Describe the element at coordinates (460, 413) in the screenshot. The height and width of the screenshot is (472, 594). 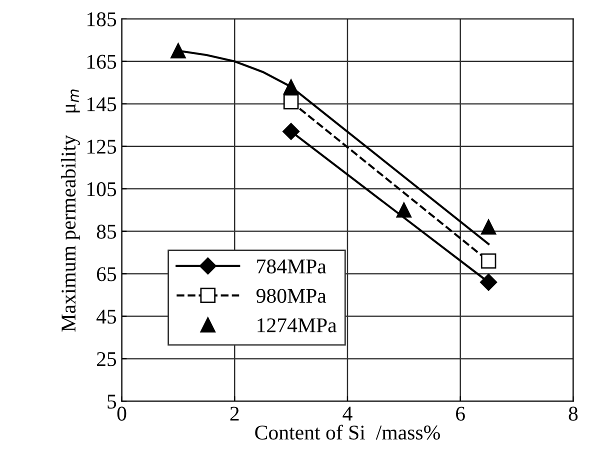
I see `x-tick-label: 6` at that location.